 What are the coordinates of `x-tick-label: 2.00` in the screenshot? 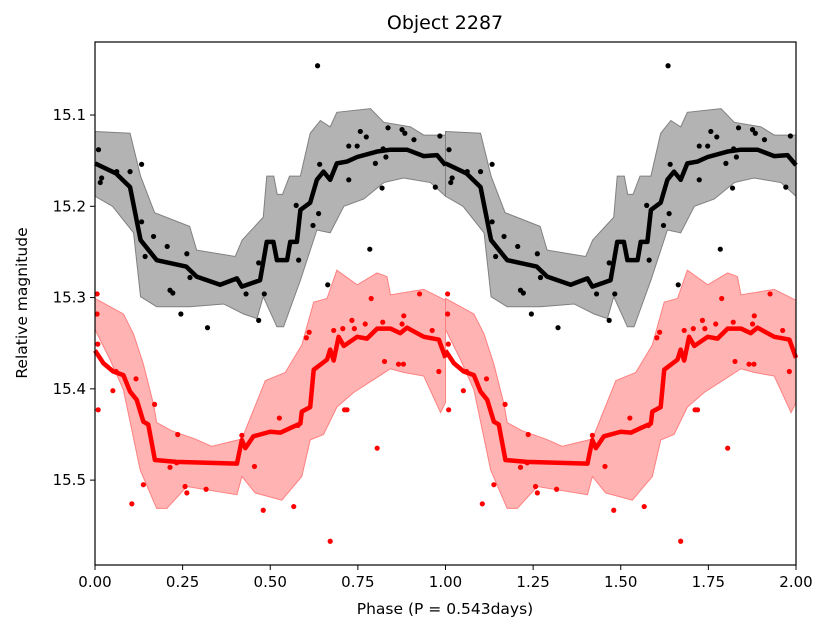 It's located at (795, 582).